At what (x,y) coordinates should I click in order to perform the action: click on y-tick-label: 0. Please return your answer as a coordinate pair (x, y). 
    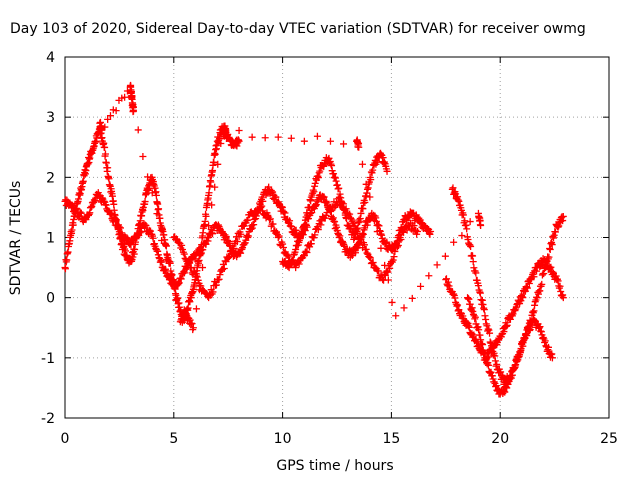
    Looking at the image, I should click on (50, 299).